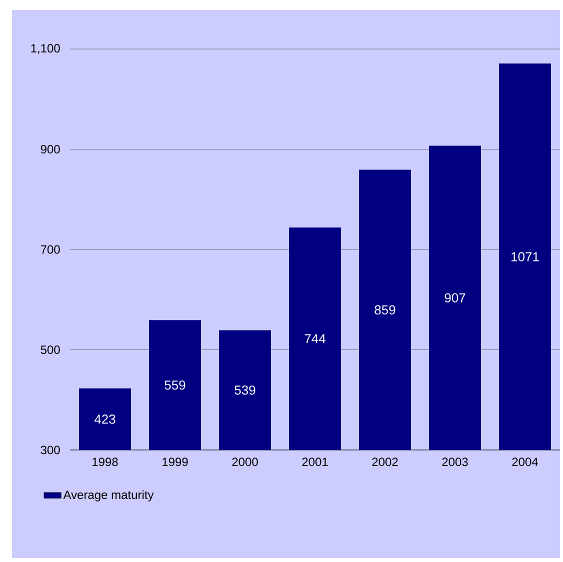 The height and width of the screenshot is (562, 563). What do you see at coordinates (108, 496) in the screenshot?
I see `legend-label: Average maturity` at bounding box center [108, 496].